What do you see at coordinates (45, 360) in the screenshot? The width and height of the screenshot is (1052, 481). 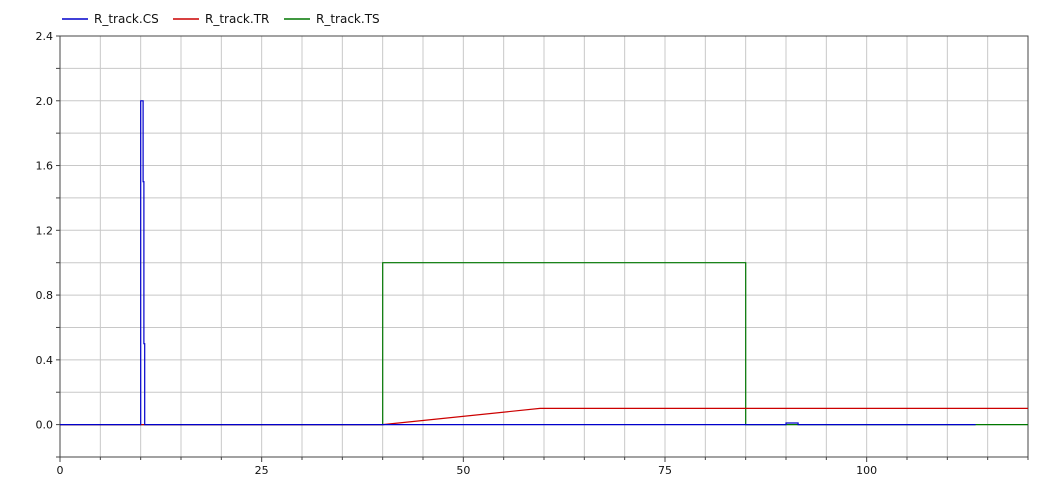 I see `y-tick-label: 0.4` at bounding box center [45, 360].